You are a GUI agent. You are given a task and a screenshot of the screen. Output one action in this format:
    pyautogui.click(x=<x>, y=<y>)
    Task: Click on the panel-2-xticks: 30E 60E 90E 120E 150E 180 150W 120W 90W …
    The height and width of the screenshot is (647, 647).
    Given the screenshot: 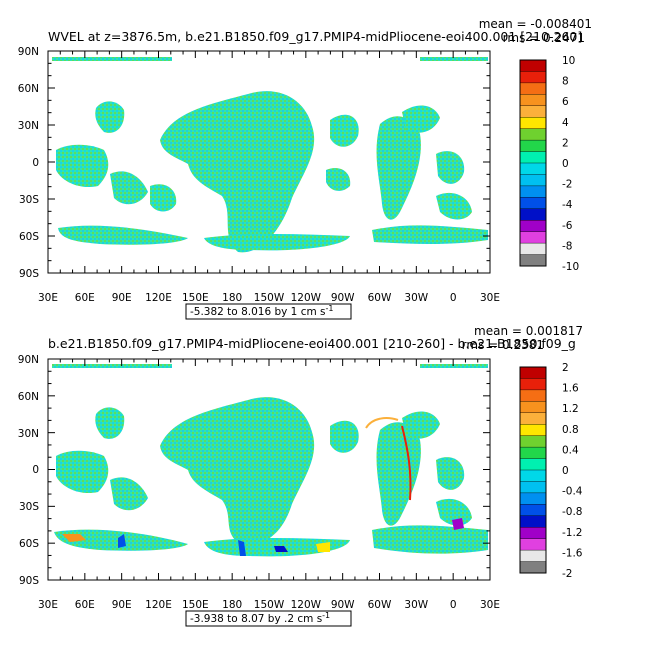 What is the action you would take?
    pyautogui.click(x=269, y=605)
    